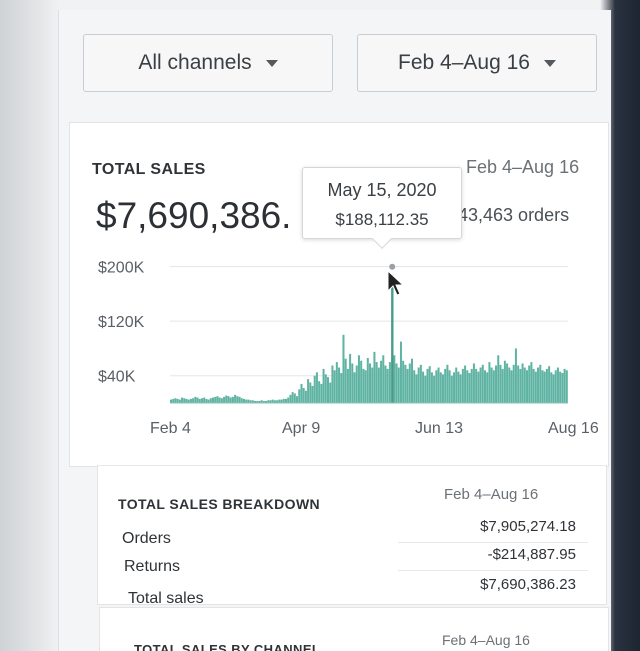 This screenshot has width=640, height=651. What do you see at coordinates (464, 62) in the screenshot?
I see `date-range-label: Feb 4–Aug 16` at bounding box center [464, 62].